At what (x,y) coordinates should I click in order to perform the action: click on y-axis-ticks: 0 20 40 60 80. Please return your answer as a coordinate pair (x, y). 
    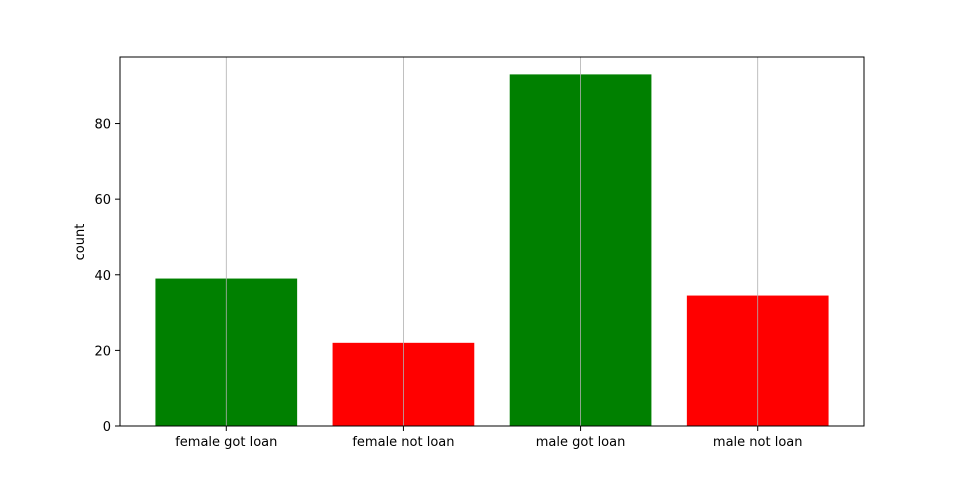
    Looking at the image, I should click on (107, 276).